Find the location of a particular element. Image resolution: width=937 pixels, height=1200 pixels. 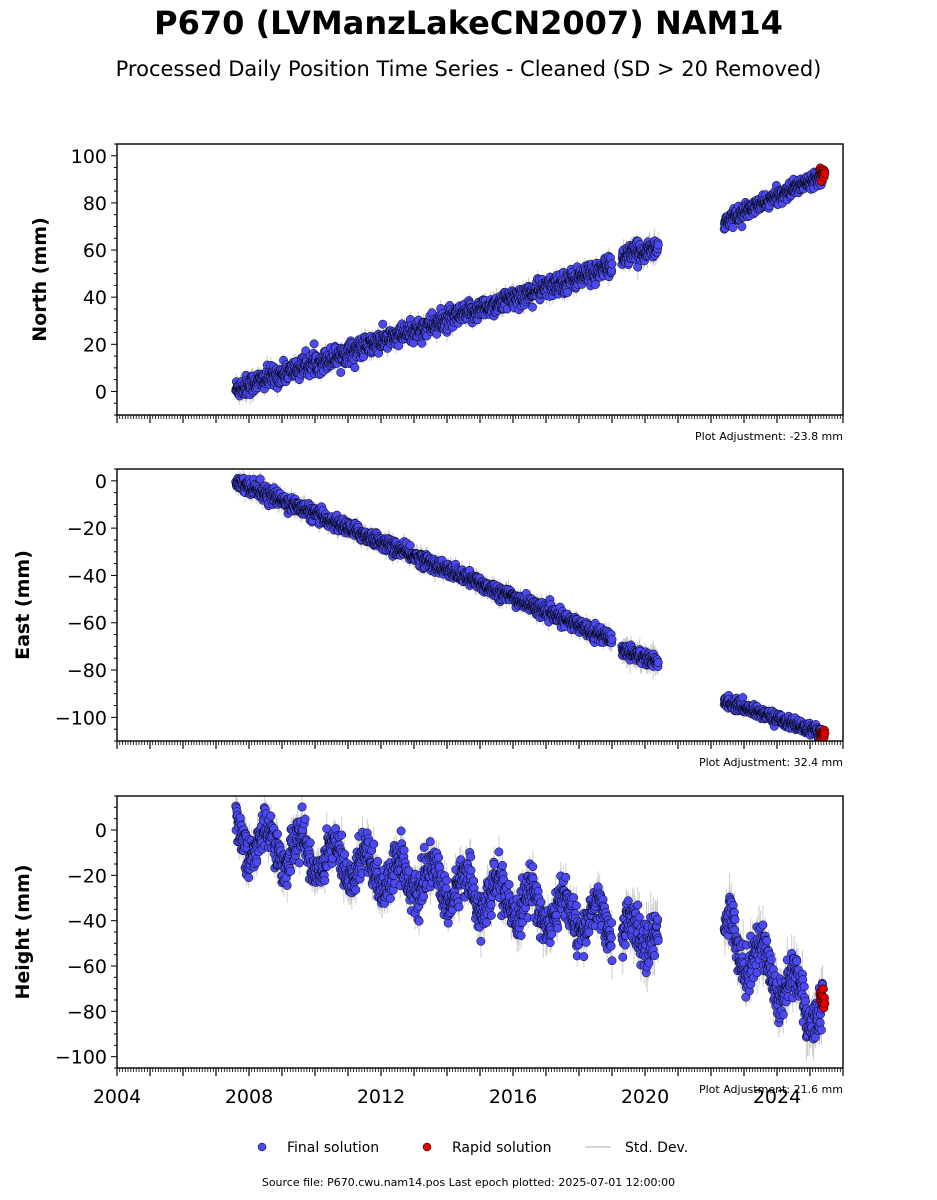

chart-title: P670 (LVManzLakeCN2007) NAM14 is located at coordinates (468, 23).